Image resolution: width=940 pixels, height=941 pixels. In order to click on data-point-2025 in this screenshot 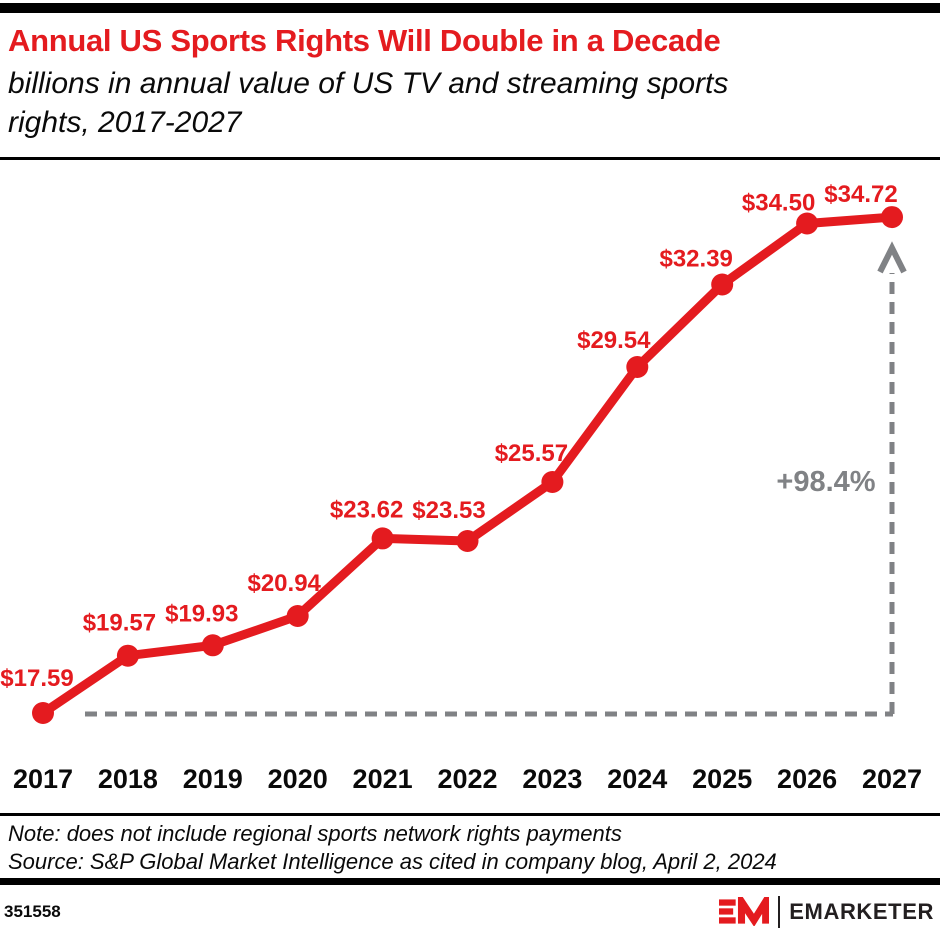, I will do `click(722, 284)`.